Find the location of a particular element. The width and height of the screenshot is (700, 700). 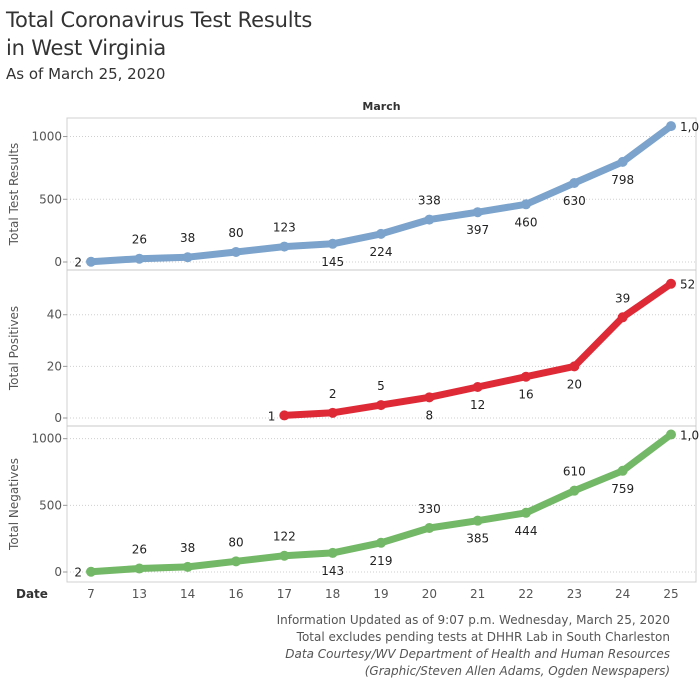

column-header: March is located at coordinates (381, 106).